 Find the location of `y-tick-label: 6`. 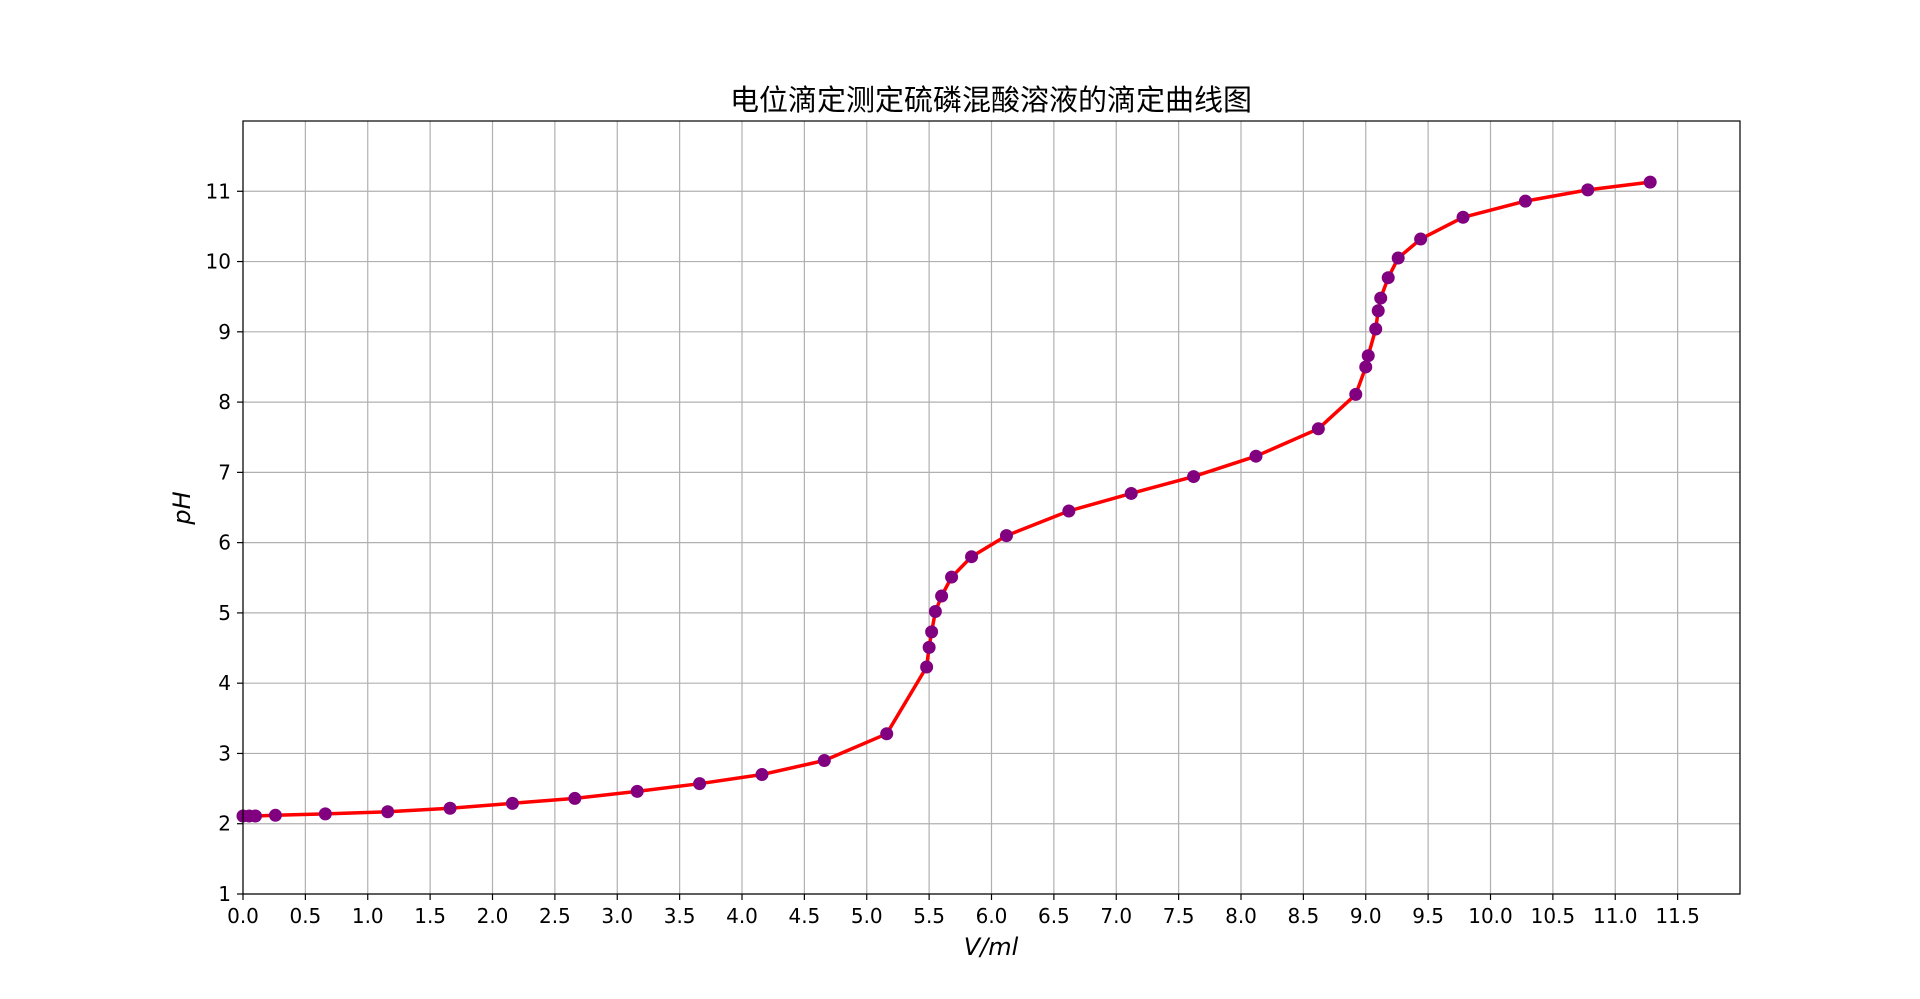

y-tick-label: 6 is located at coordinates (224, 543).